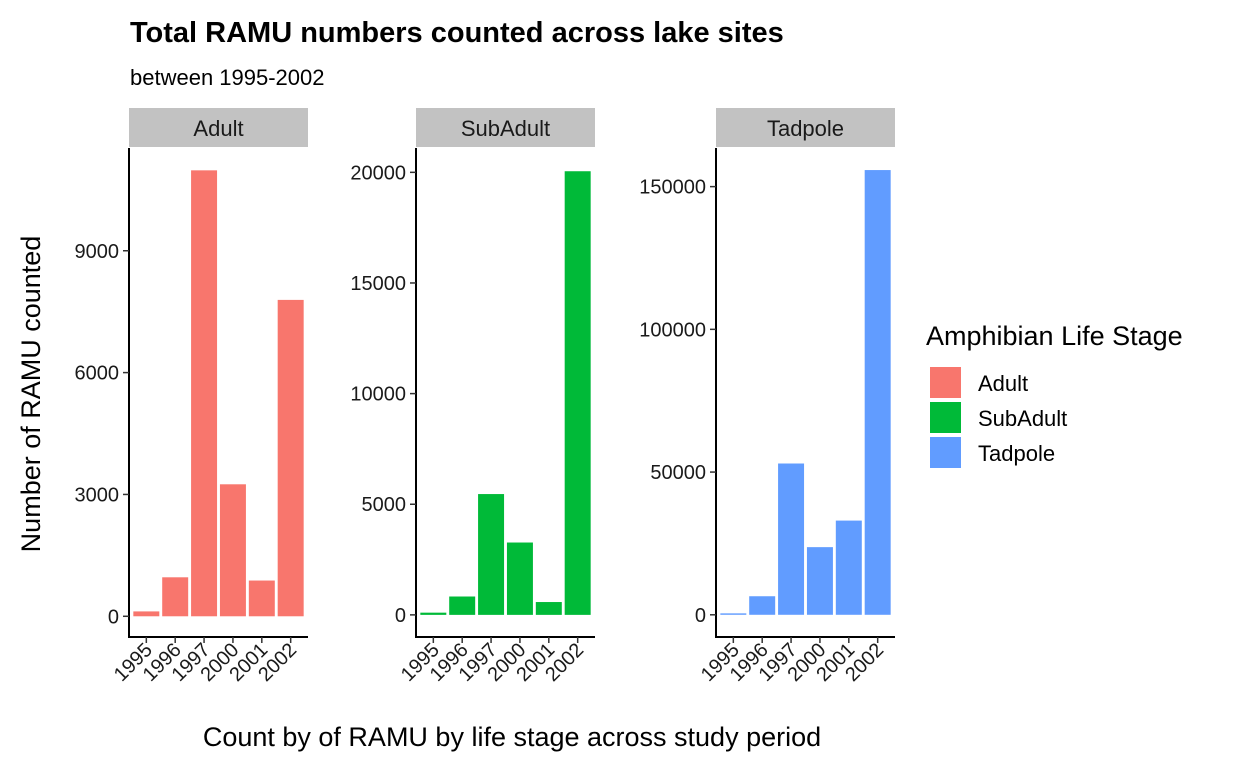 The image size is (1248, 768). I want to click on facet-strip-label: SubAdult, so click(505, 128).